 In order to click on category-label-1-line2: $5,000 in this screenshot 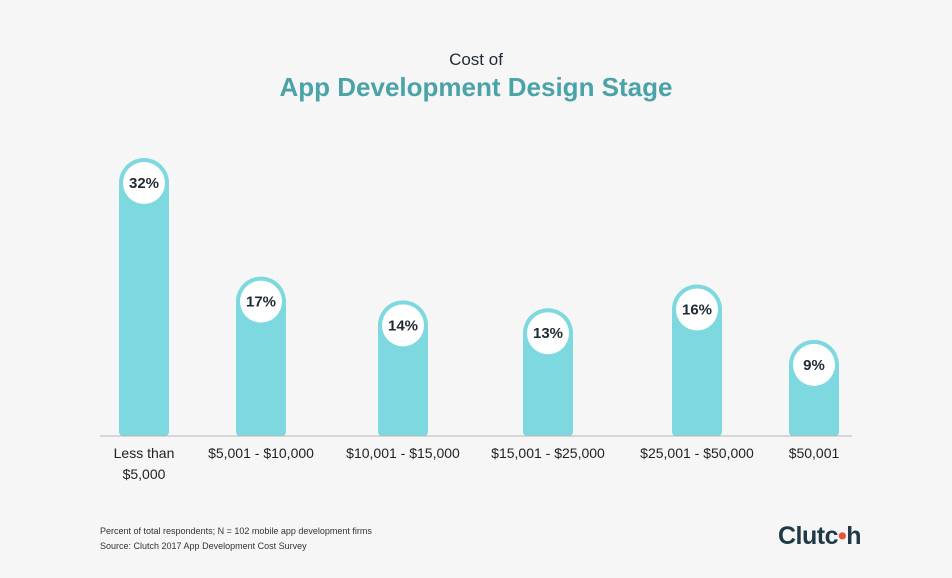, I will do `click(144, 474)`.